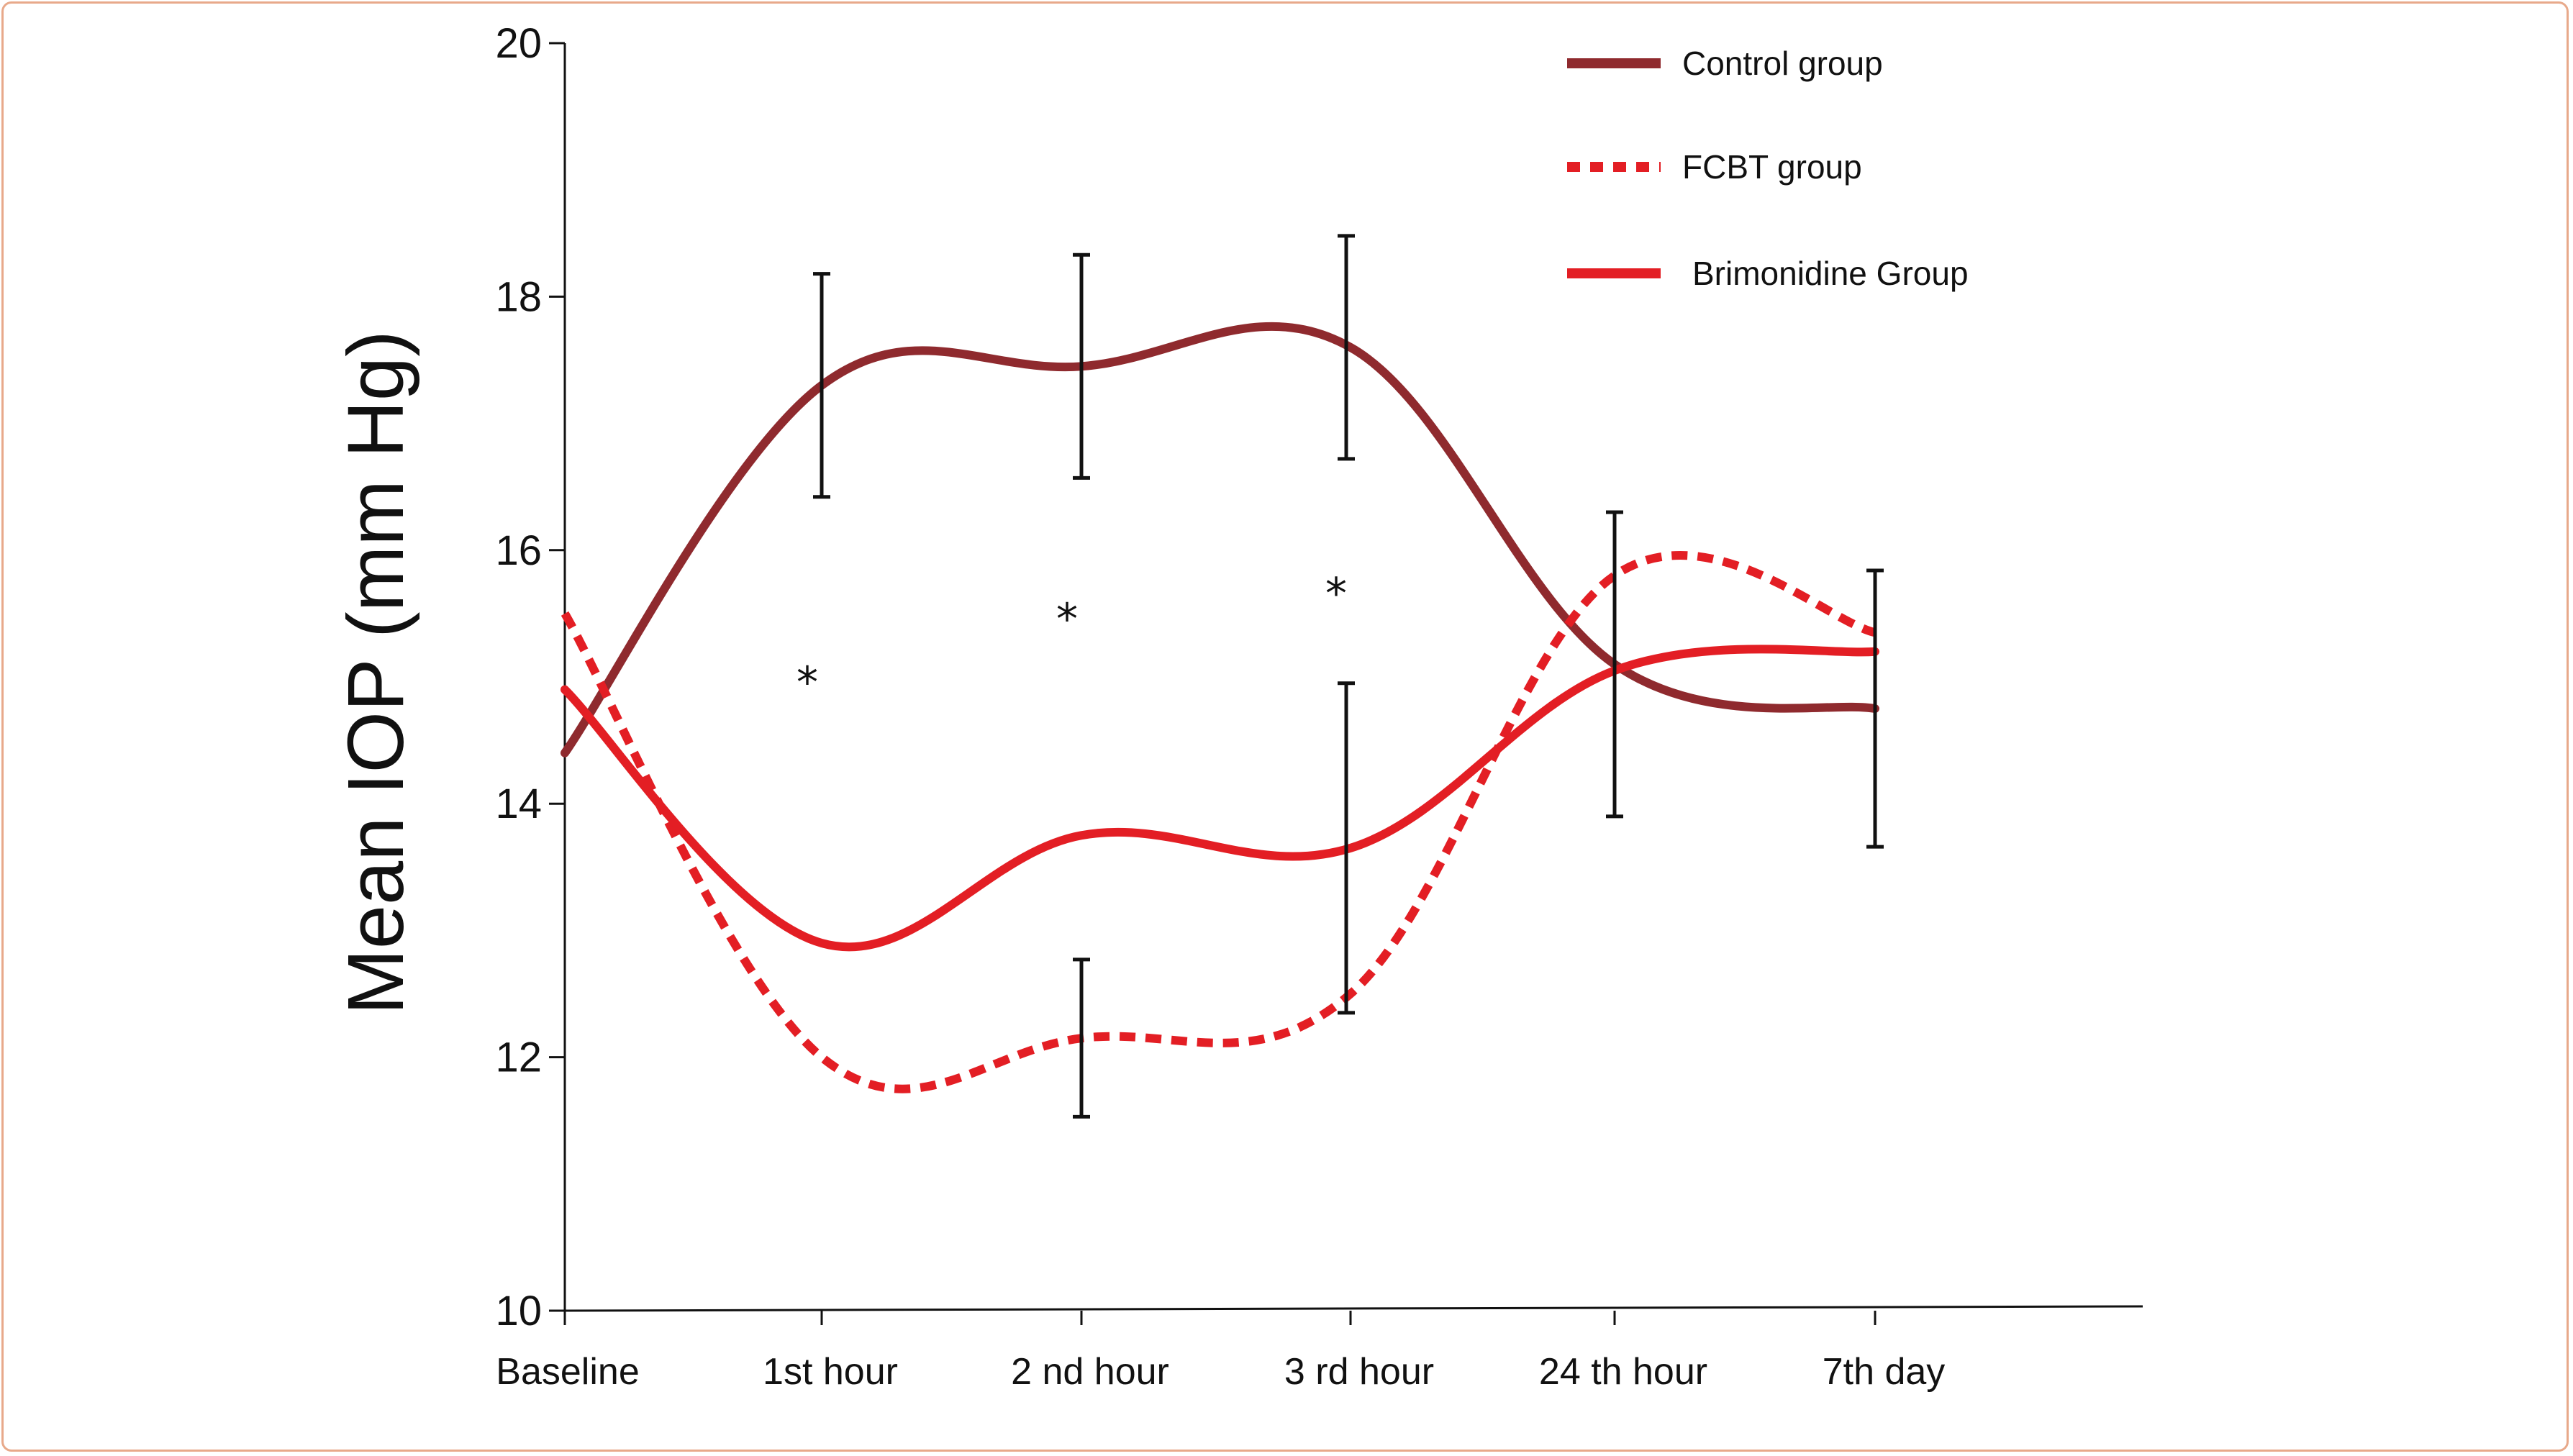  Describe the element at coordinates (1782, 63) in the screenshot. I see `legend-label-control-group: Control group` at that location.